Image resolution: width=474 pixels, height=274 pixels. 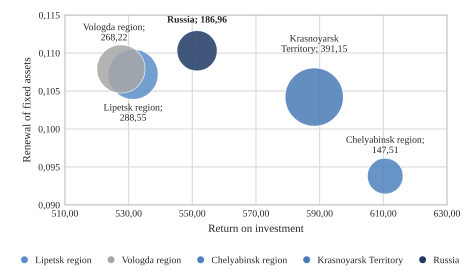 I want to click on x-tick-label: 610,00, so click(x=383, y=214).